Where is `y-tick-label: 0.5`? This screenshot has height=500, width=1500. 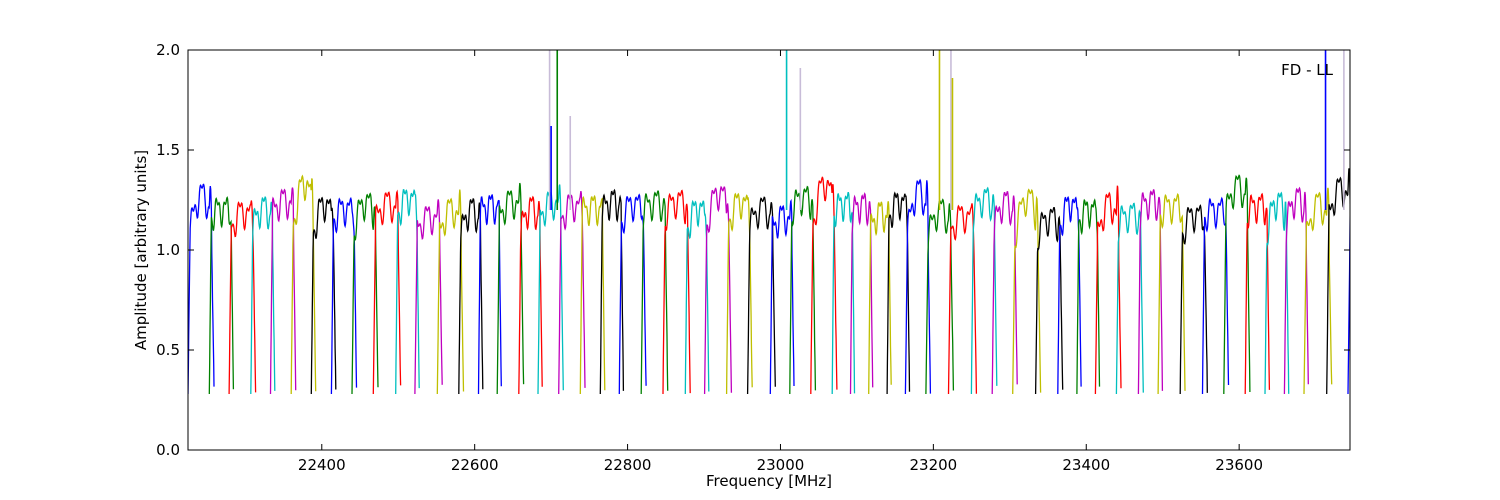
y-tick-label: 0.5 is located at coordinates (168, 350).